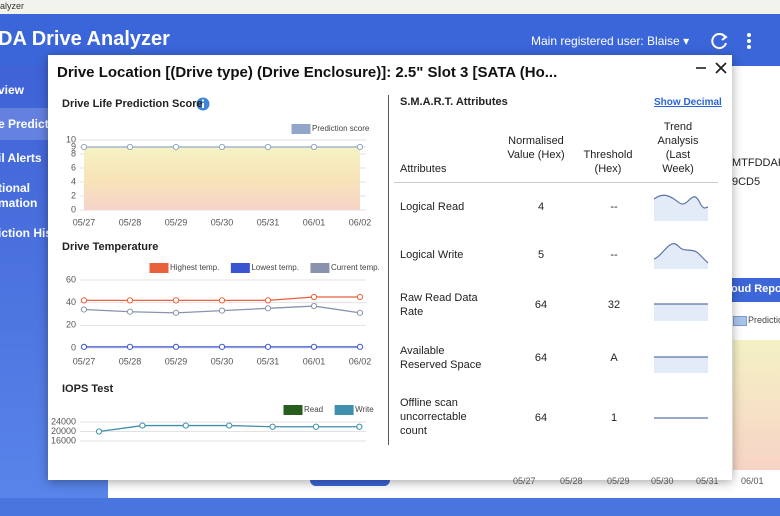 Image resolution: width=780 pixels, height=516 pixels. I want to click on column-header: Threshold (Hex), so click(608, 162).